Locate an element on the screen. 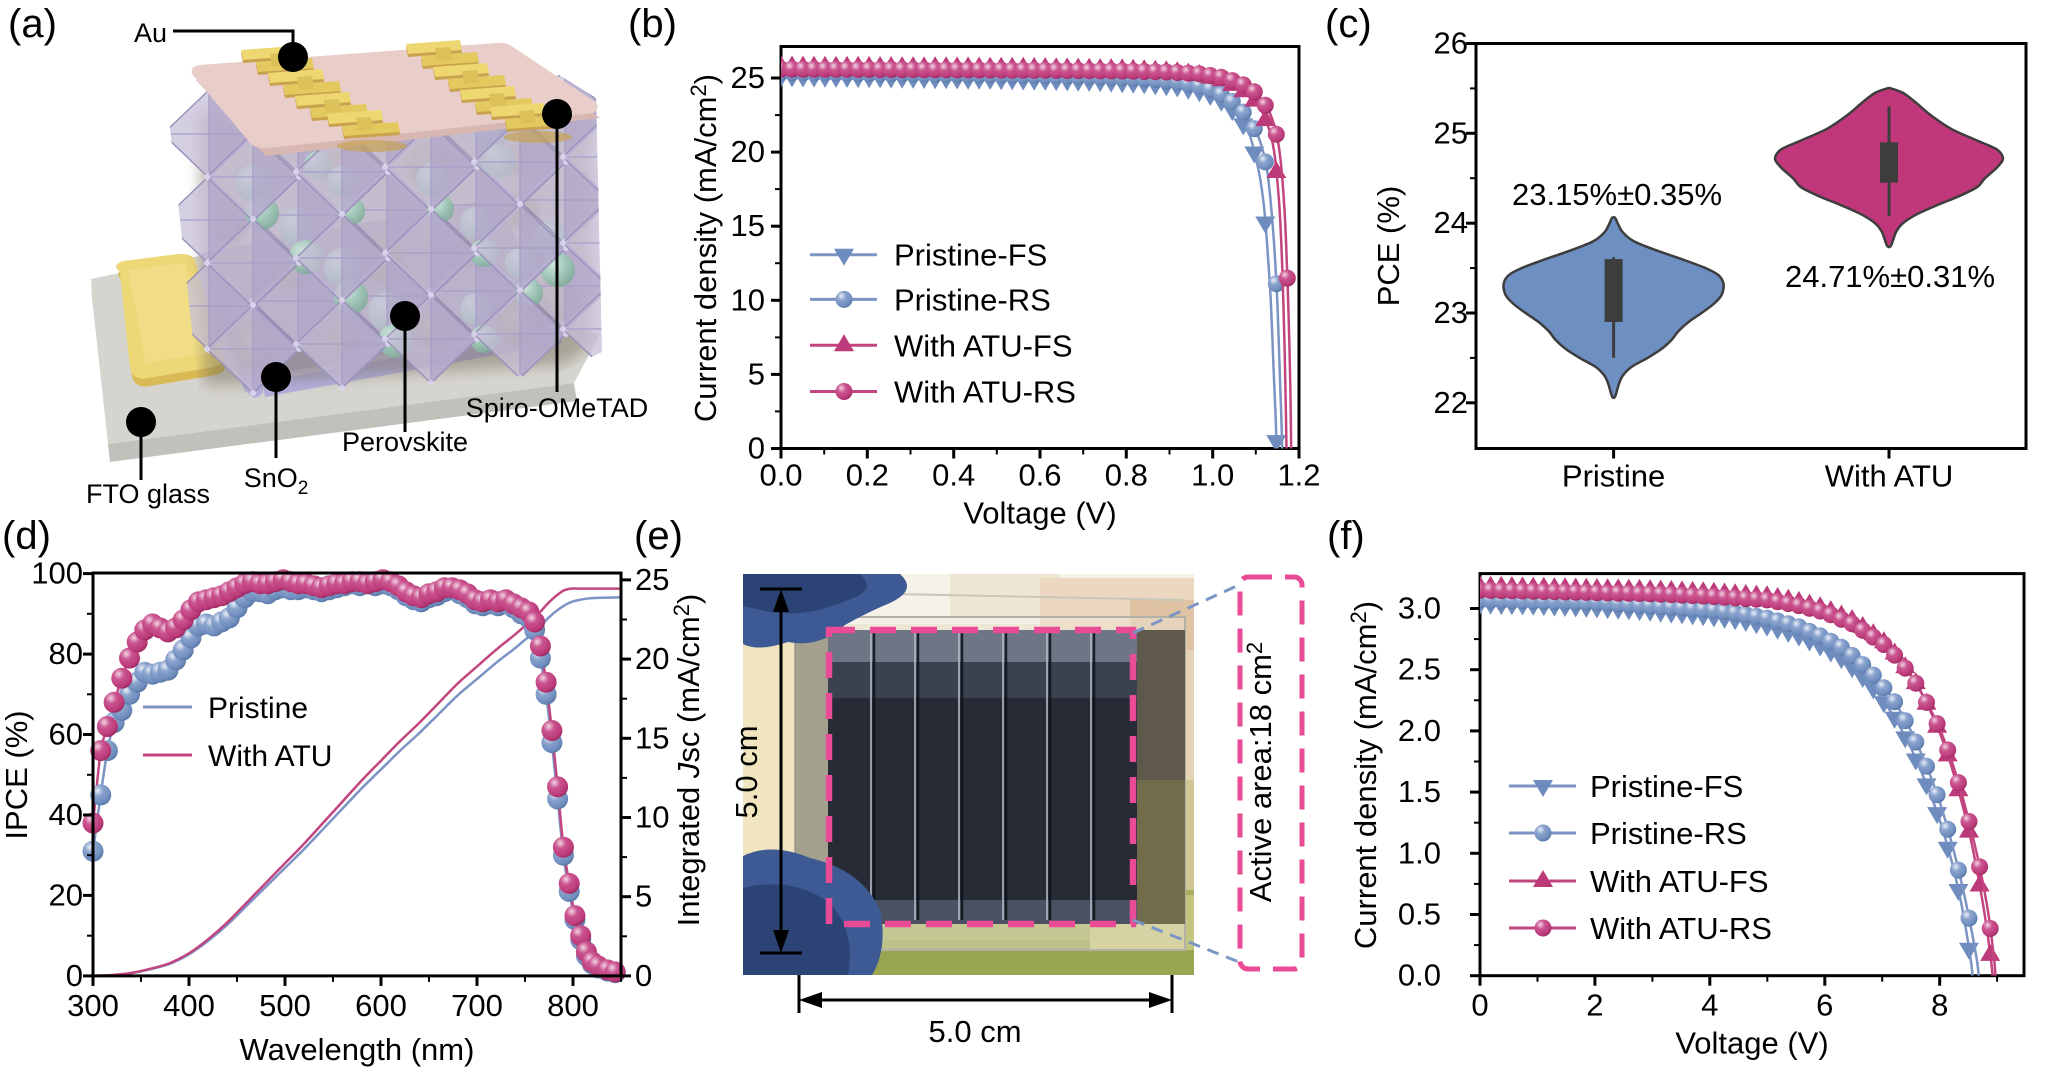  svg-text: 100 is located at coordinates (57, 573).